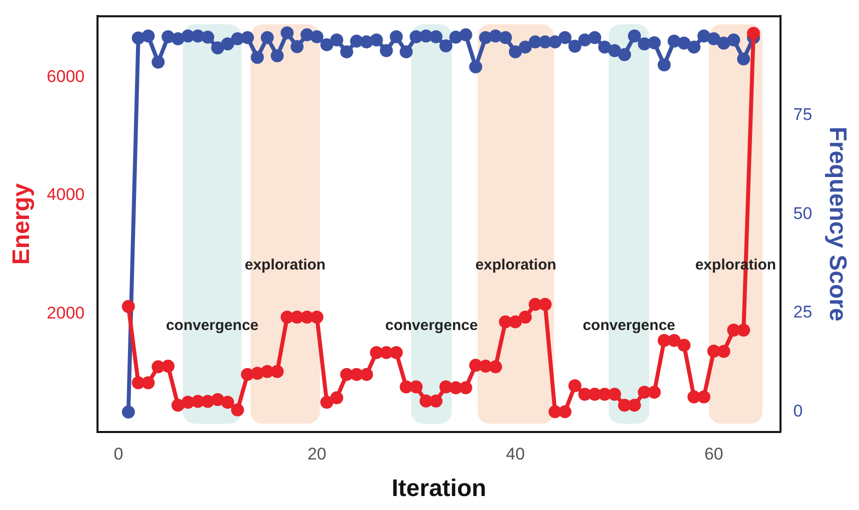 The height and width of the screenshot is (510, 859). Describe the element at coordinates (65, 194) in the screenshot. I see `y-tick-label: 4000` at that location.